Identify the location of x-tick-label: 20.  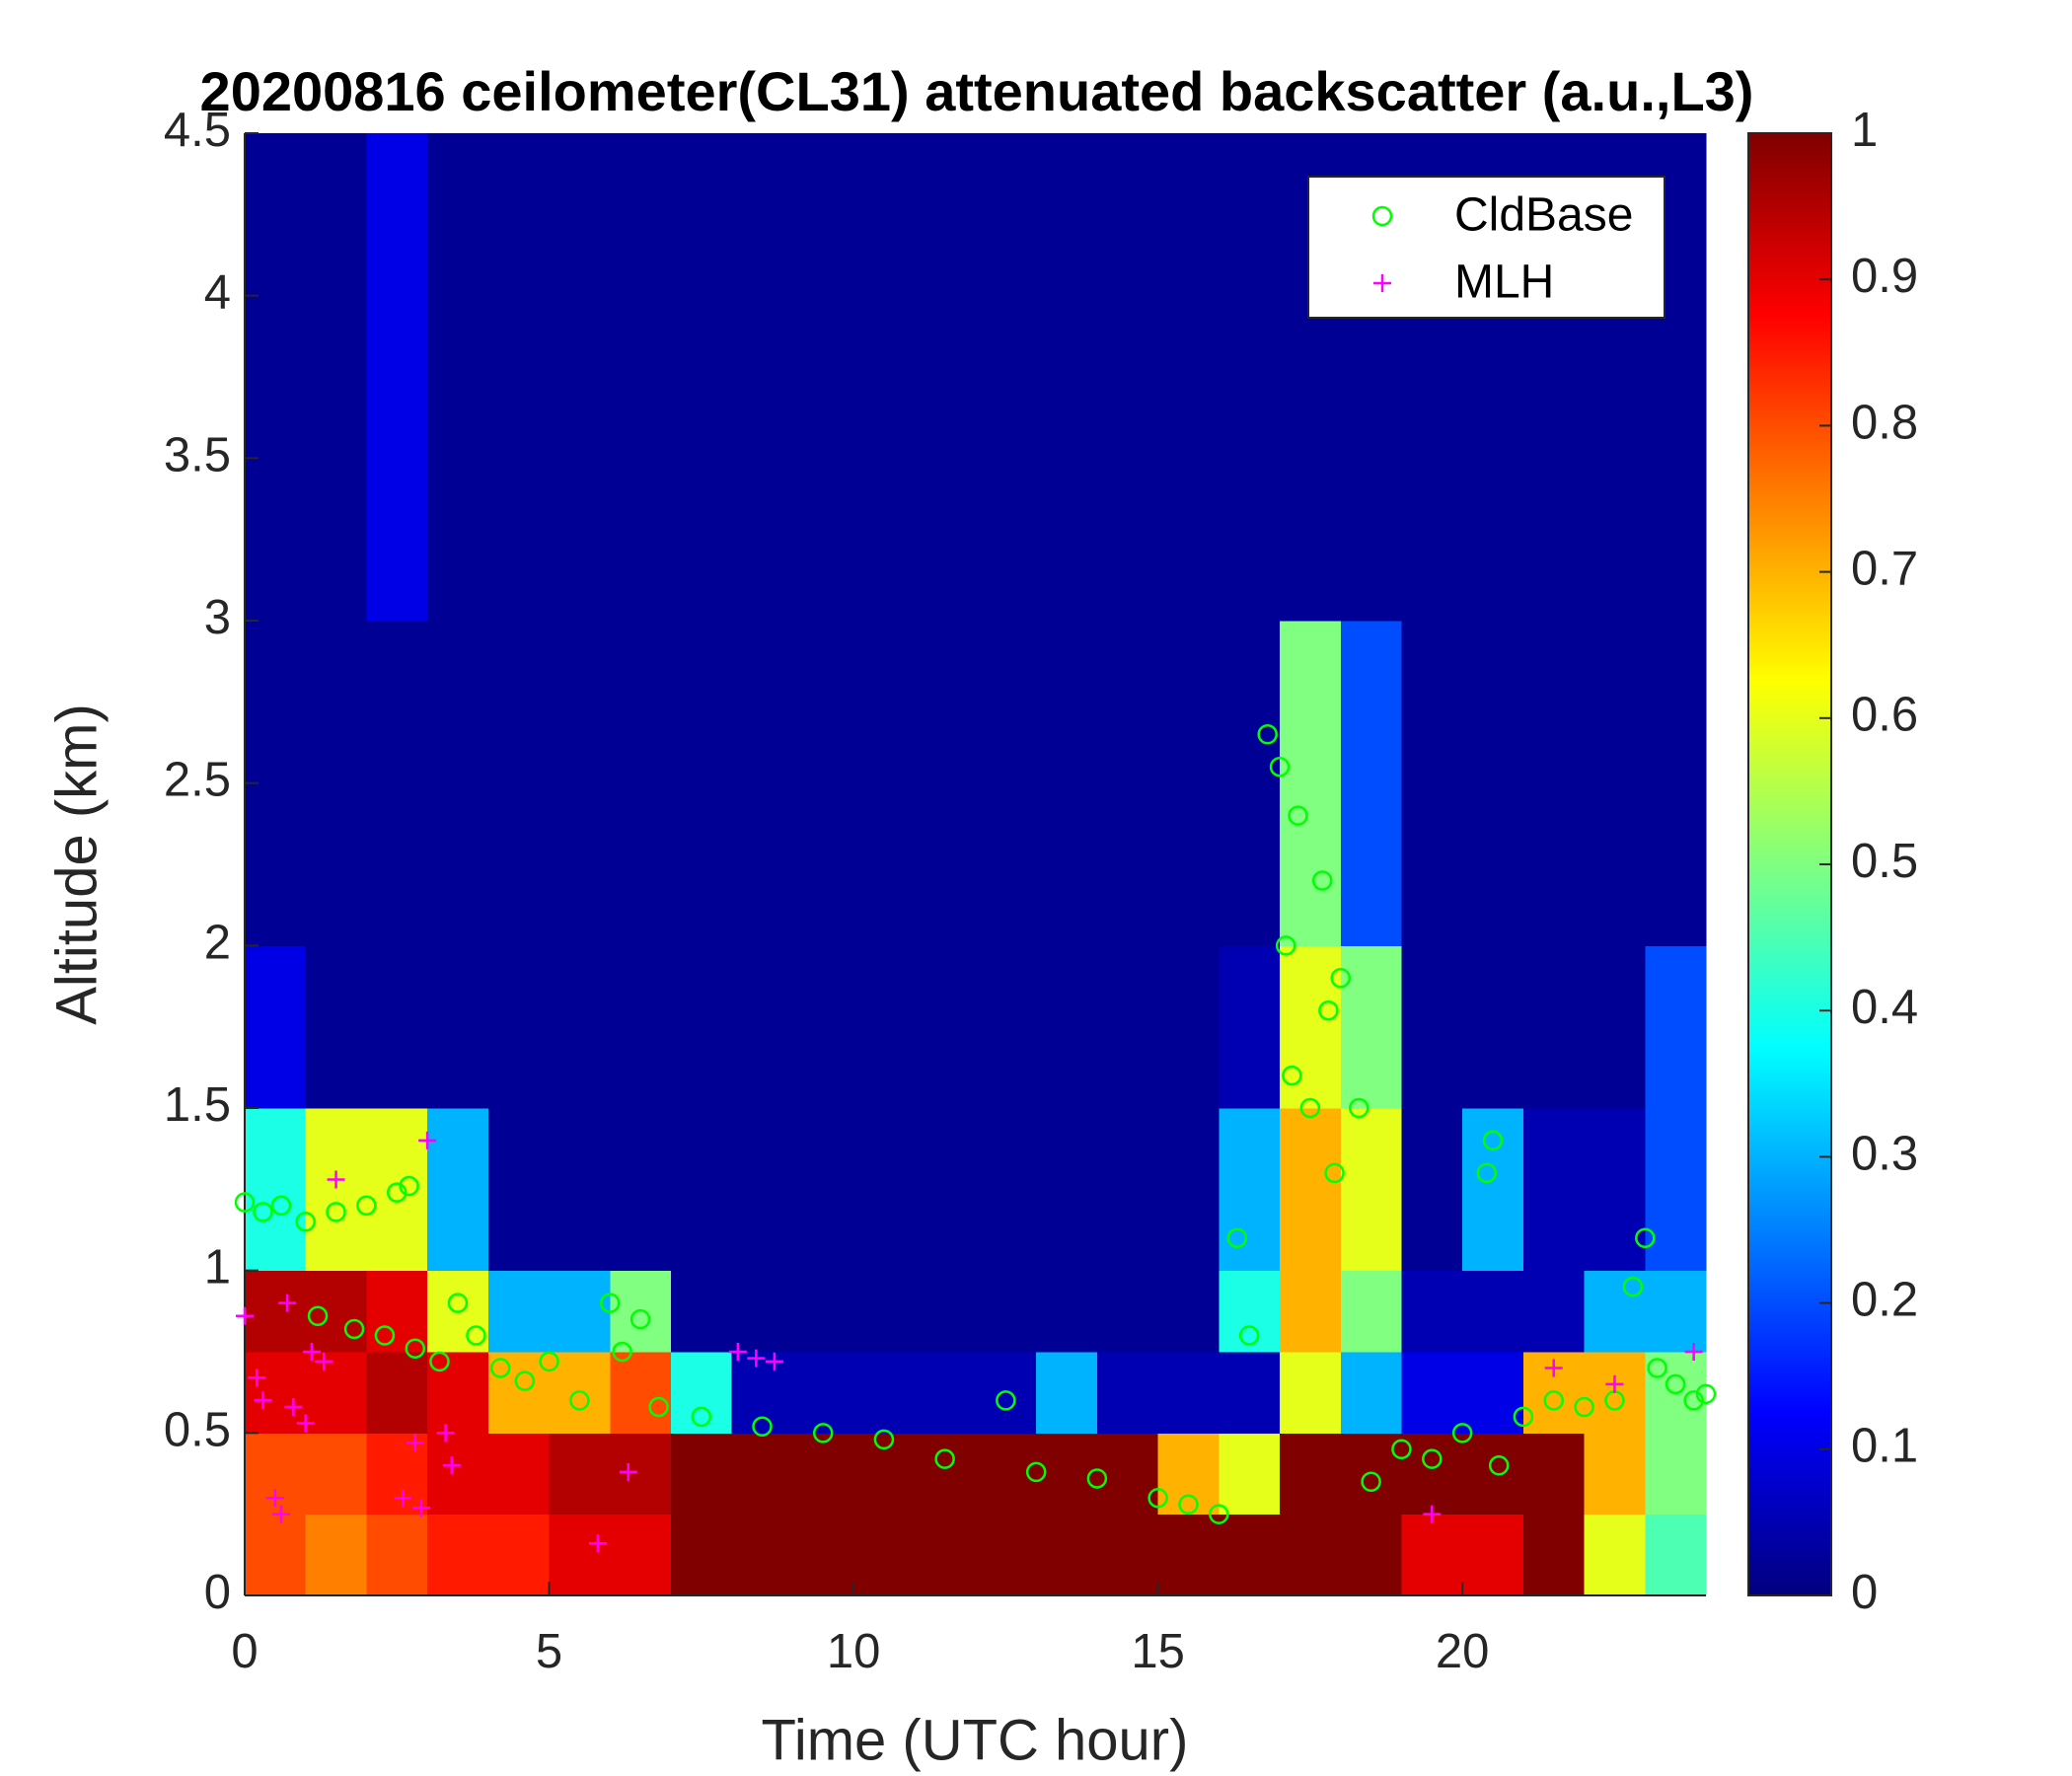
(1463, 1652).